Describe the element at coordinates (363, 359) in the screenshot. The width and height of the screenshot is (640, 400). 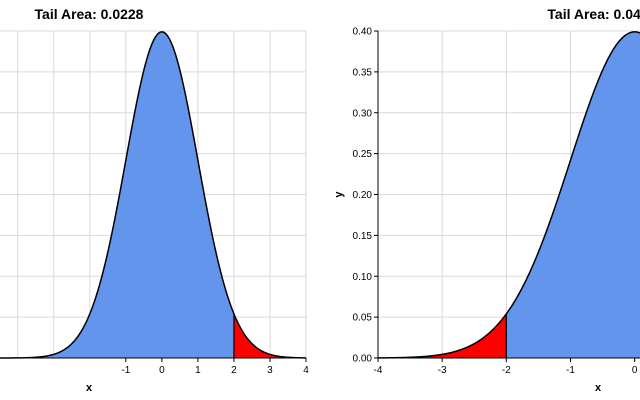
I see `y-tick-label: 0.00` at that location.